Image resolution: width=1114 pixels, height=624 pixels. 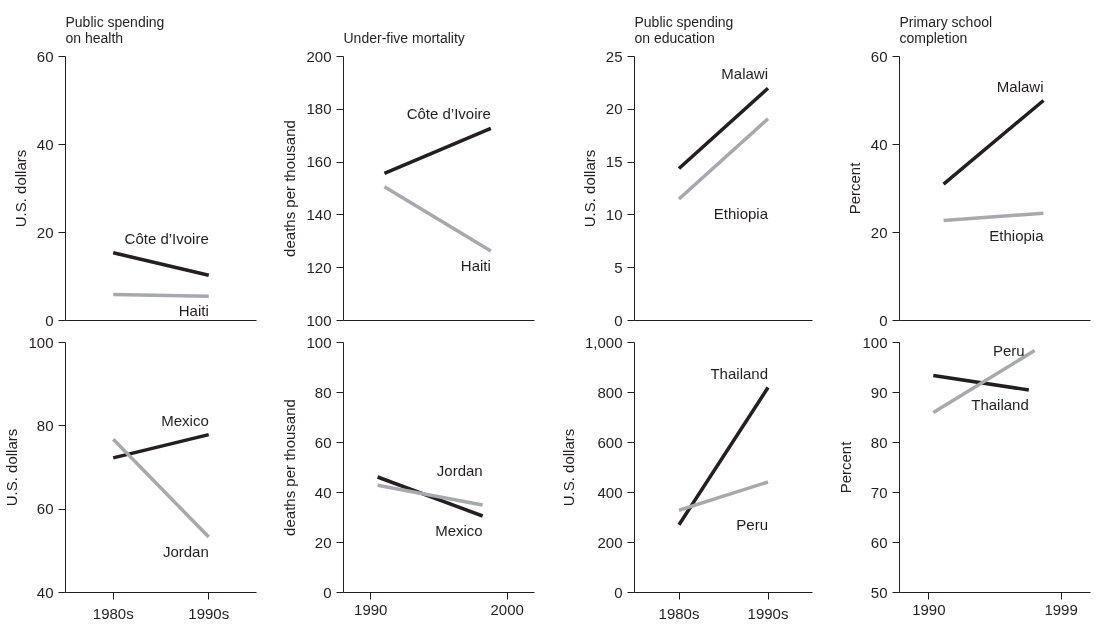 What do you see at coordinates (610, 492) in the screenshot?
I see `y-tick-label: 400` at bounding box center [610, 492].